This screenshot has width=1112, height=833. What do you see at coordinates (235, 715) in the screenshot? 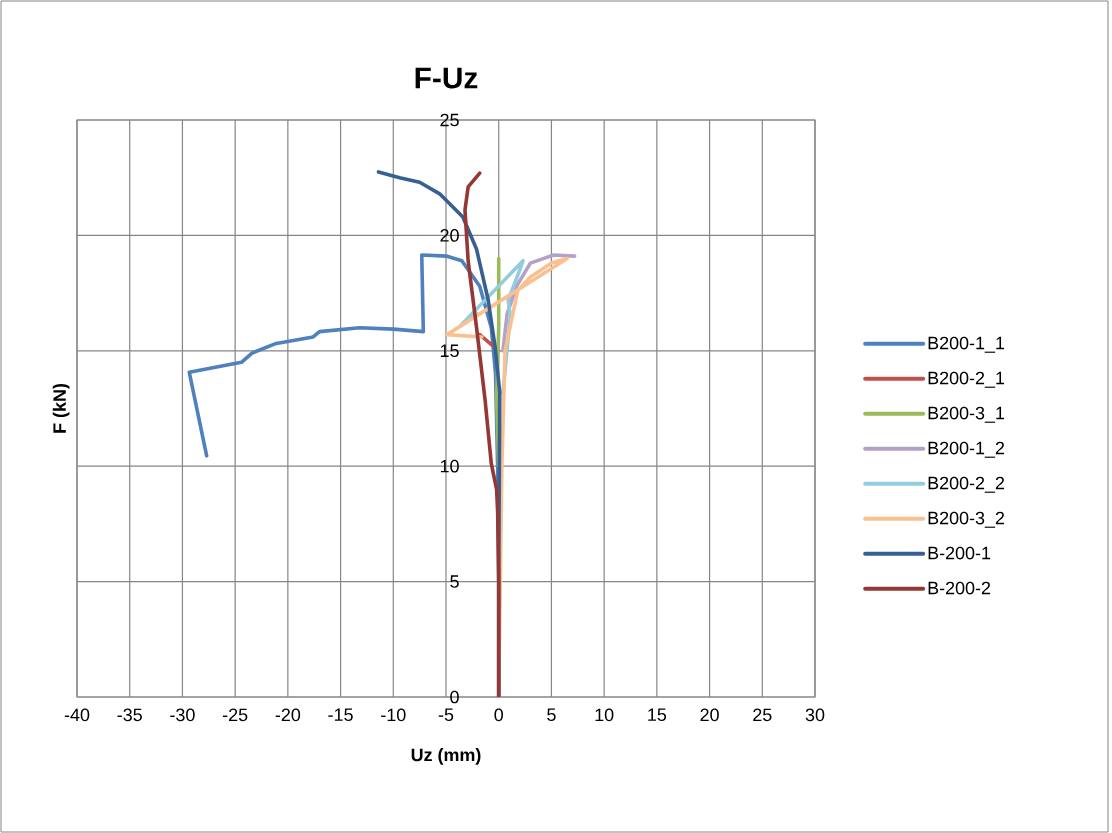
I see `x-tick-label: -25` at bounding box center [235, 715].